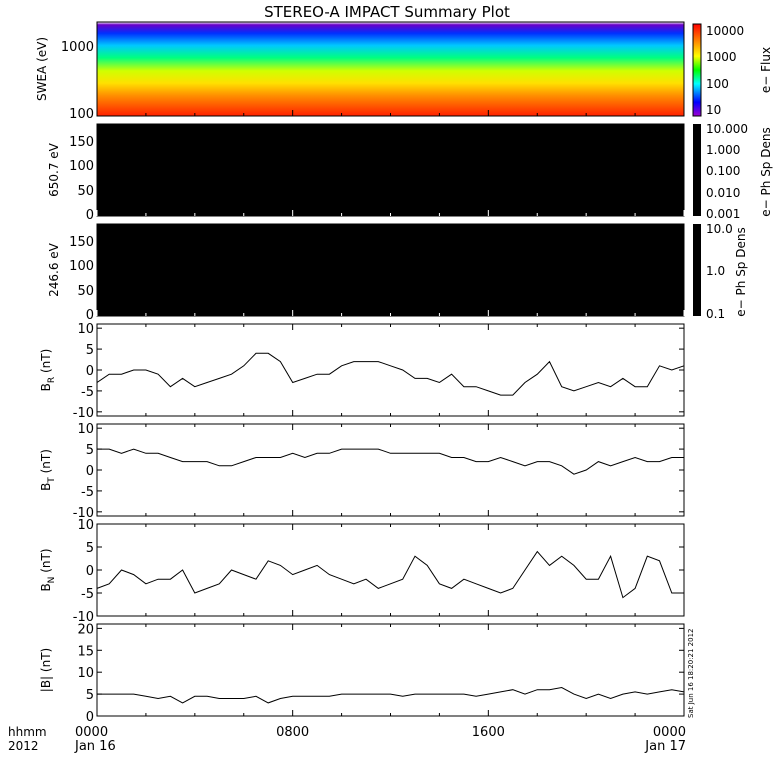 The height and width of the screenshot is (780, 780). Describe the element at coordinates (54, 169) in the screenshot. I see `pad1-ylabel: 650.7 eV` at that location.